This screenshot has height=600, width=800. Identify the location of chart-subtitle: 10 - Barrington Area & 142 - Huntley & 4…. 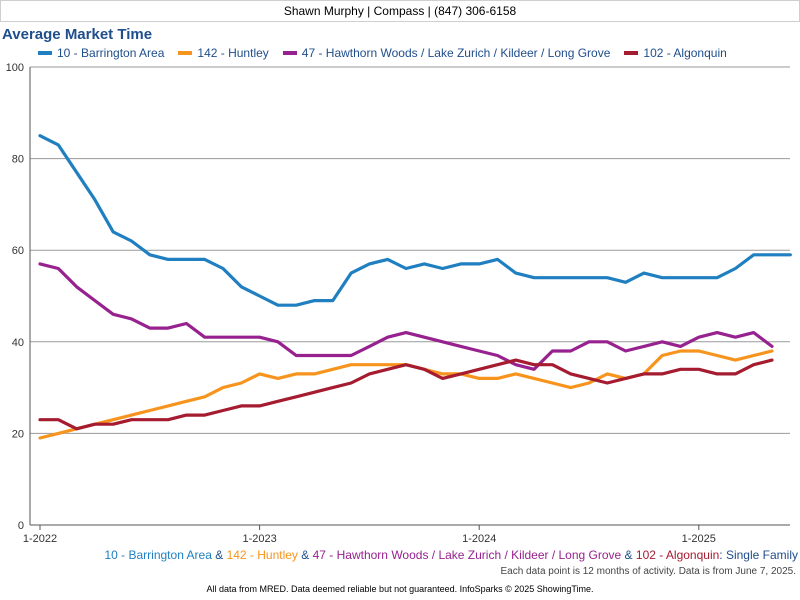
(451, 555).